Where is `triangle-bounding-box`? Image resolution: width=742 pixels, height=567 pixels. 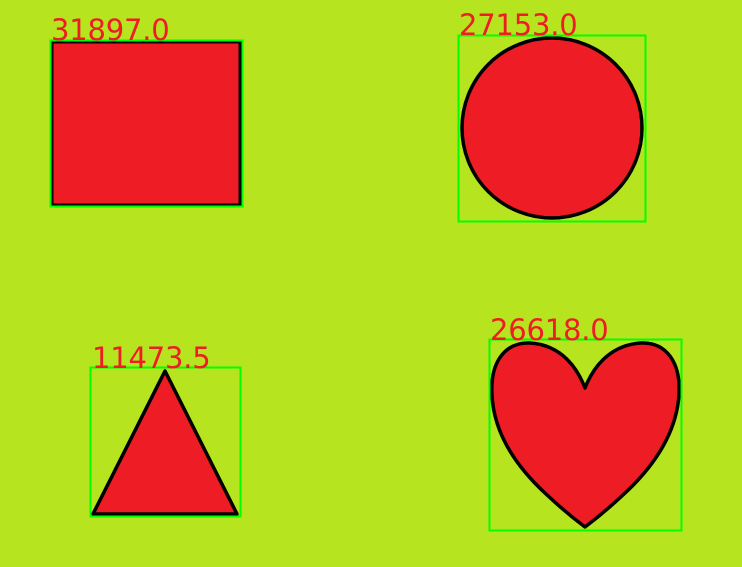
triangle-bounding-box is located at coordinates (165, 442).